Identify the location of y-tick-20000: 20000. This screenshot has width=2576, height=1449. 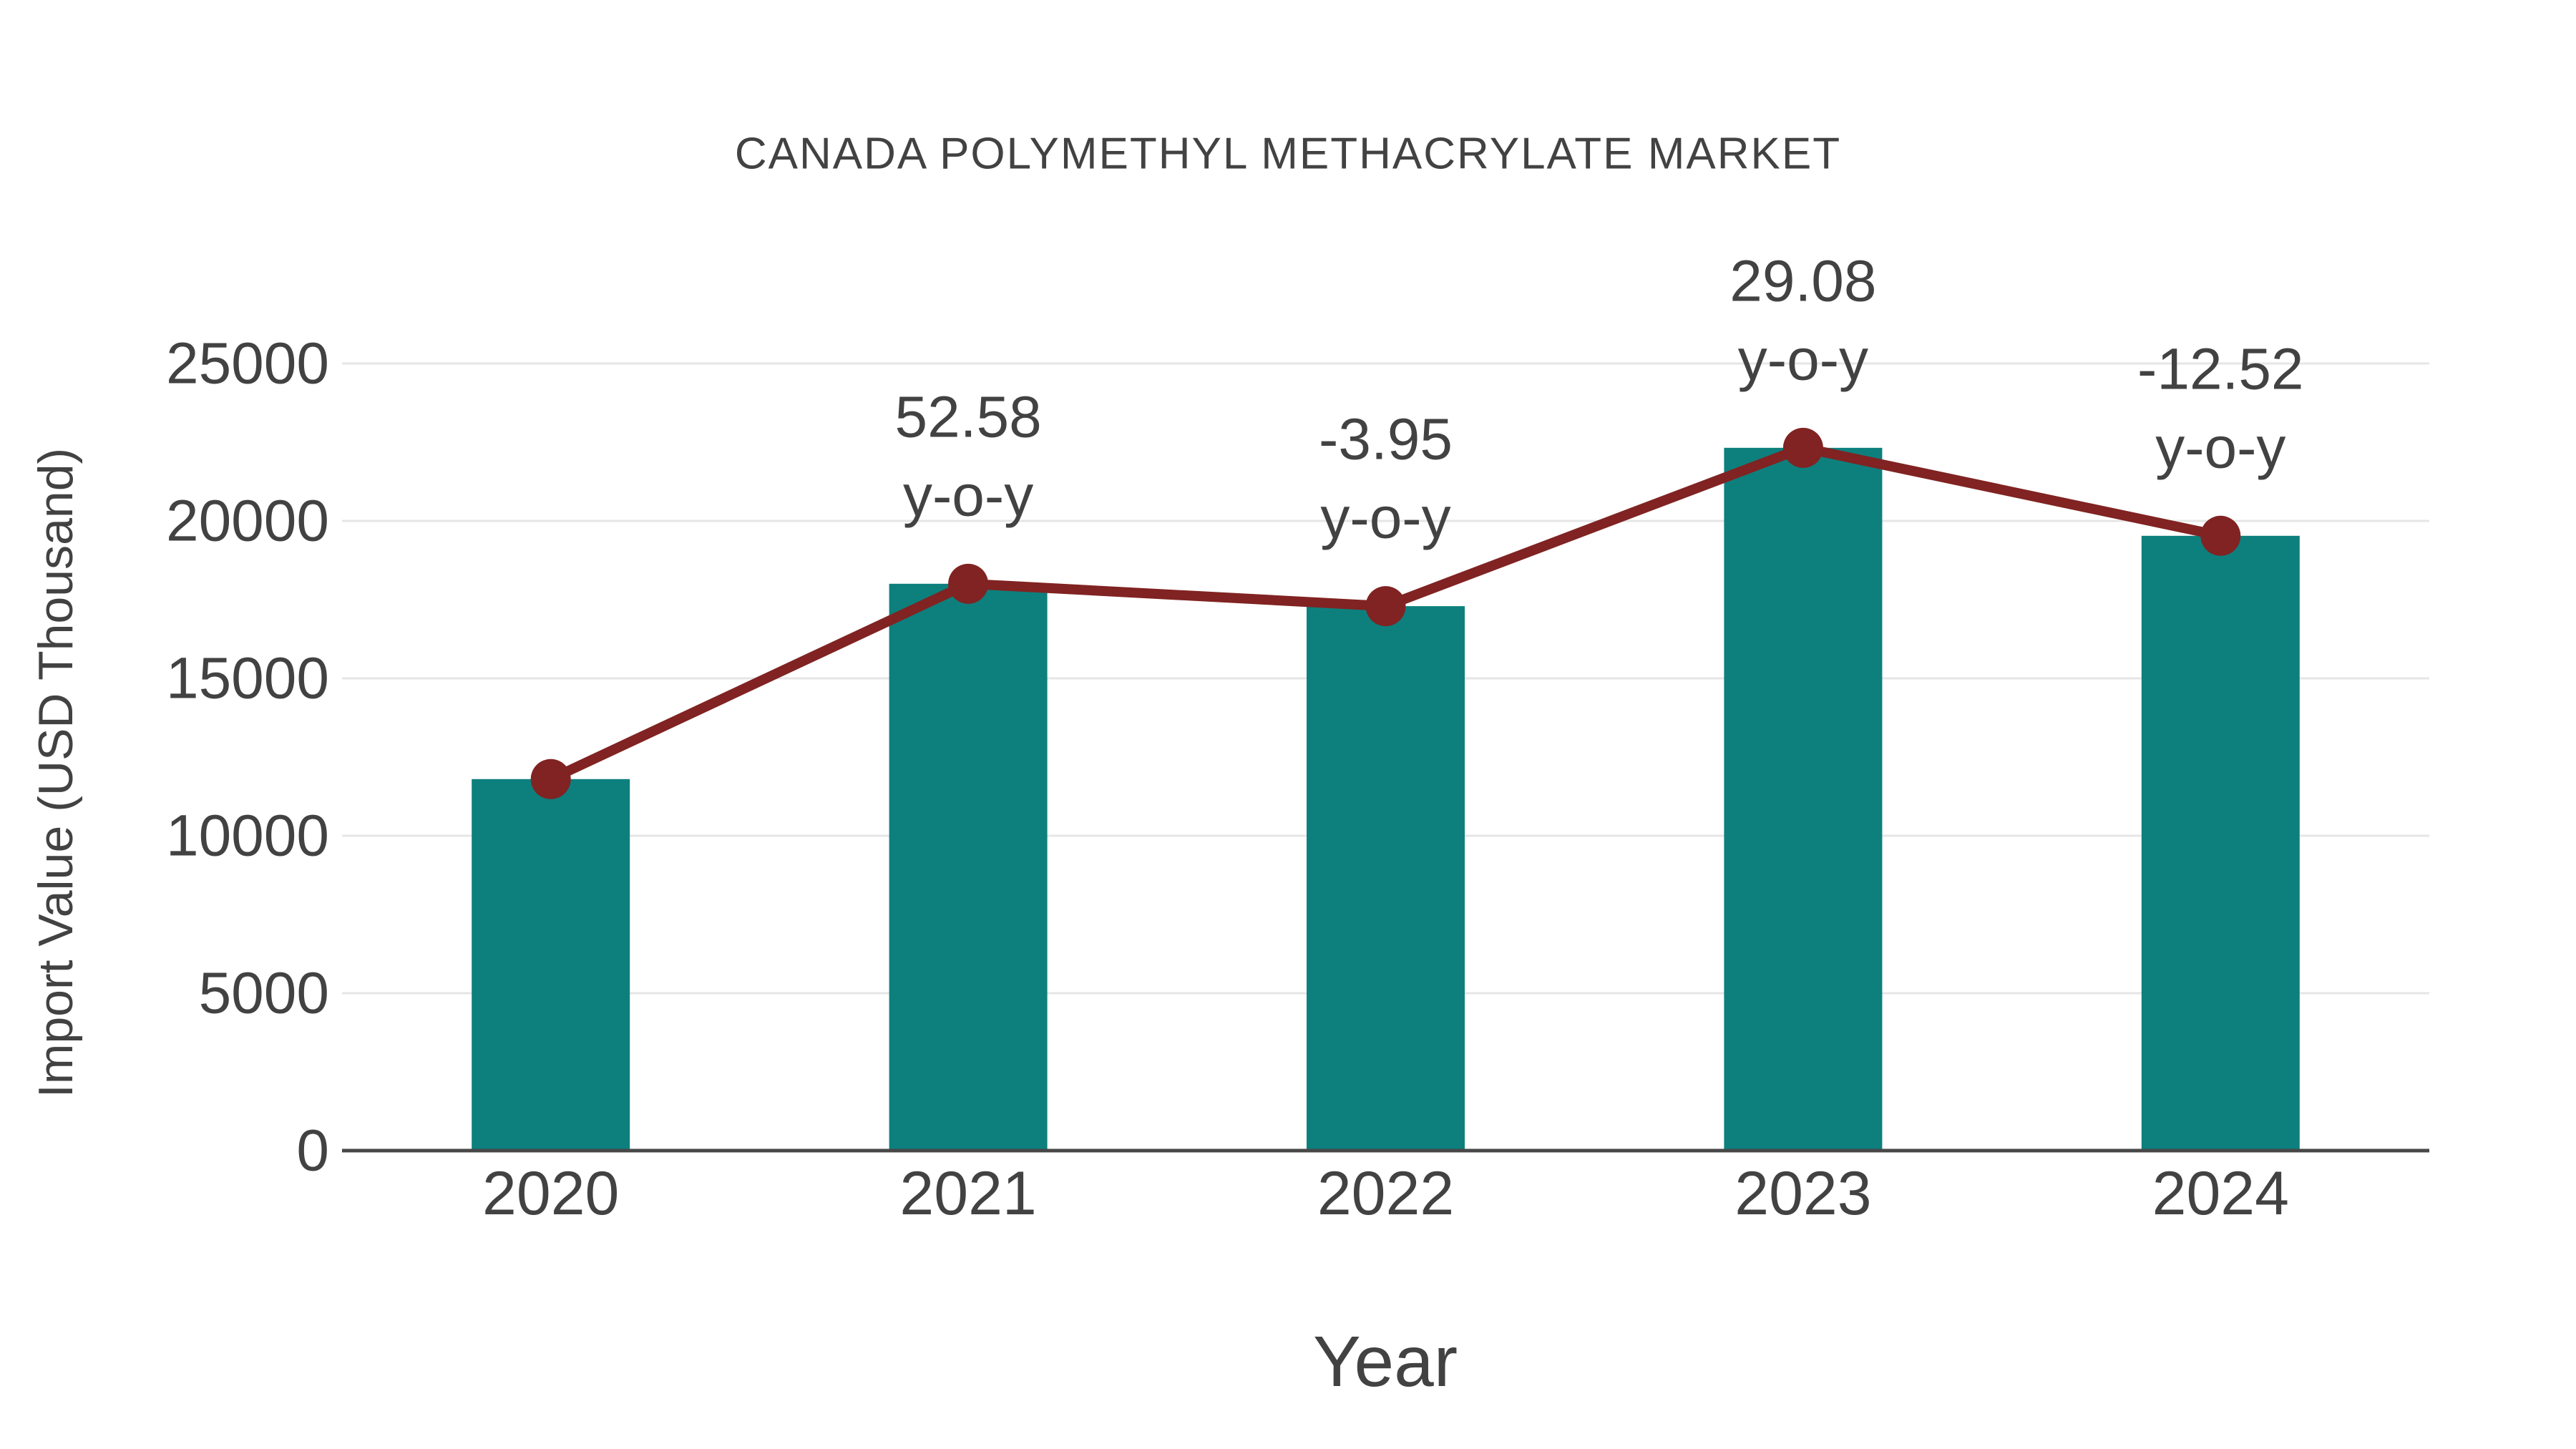
(247, 521).